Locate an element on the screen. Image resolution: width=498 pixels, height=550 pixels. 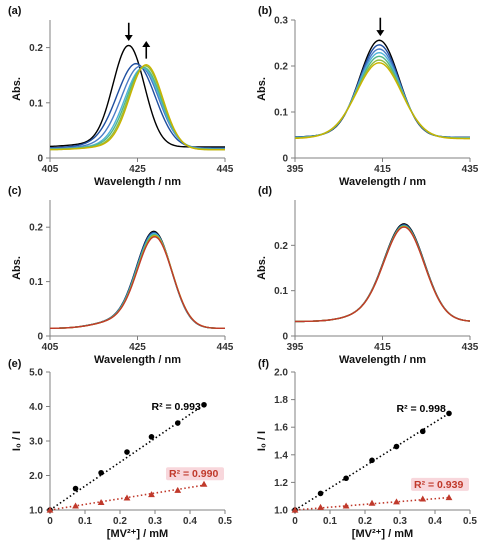
r2-label-0: R² = 0.998 is located at coordinates (421, 409).